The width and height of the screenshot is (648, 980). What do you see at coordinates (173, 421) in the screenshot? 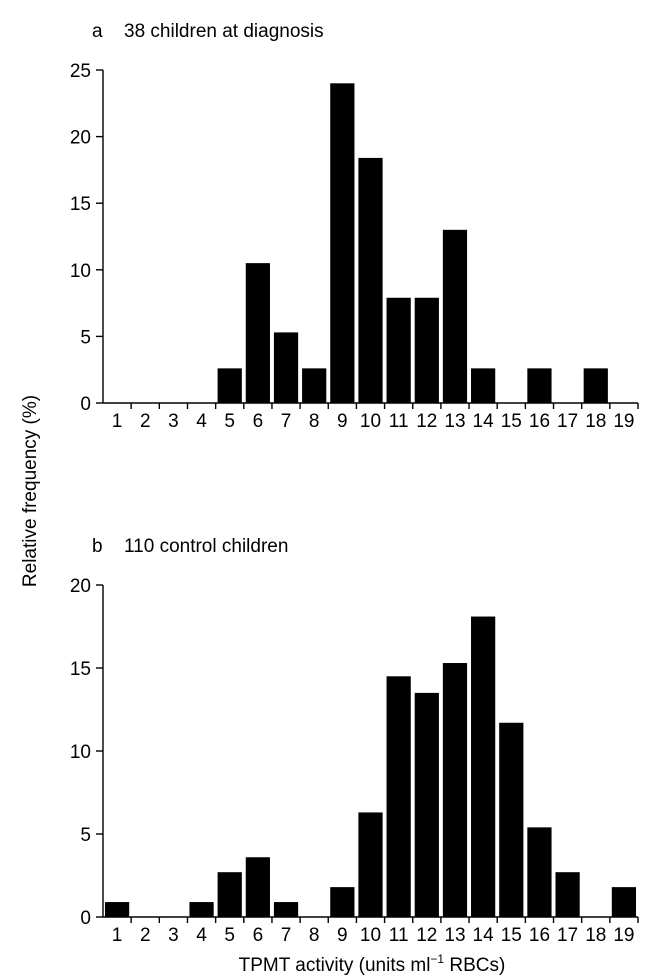
I see `panel-a-x-tick-label: 3` at bounding box center [173, 421].